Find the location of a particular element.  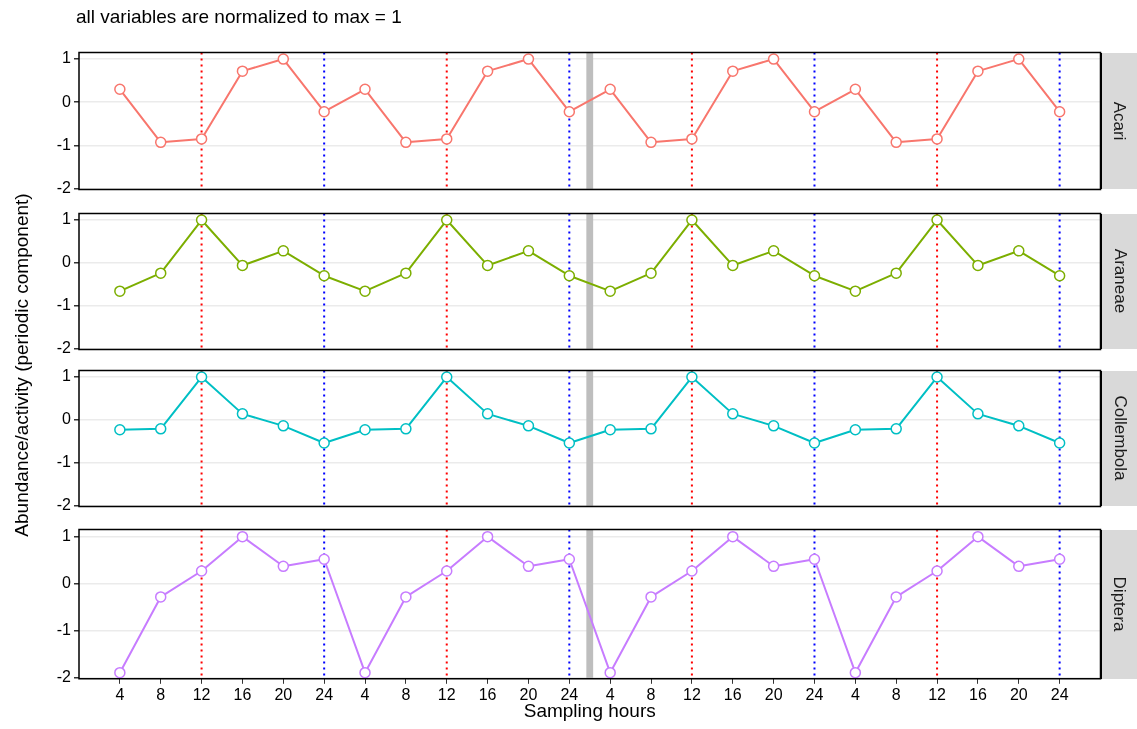

text: Acari is located at coordinates (1119, 121).